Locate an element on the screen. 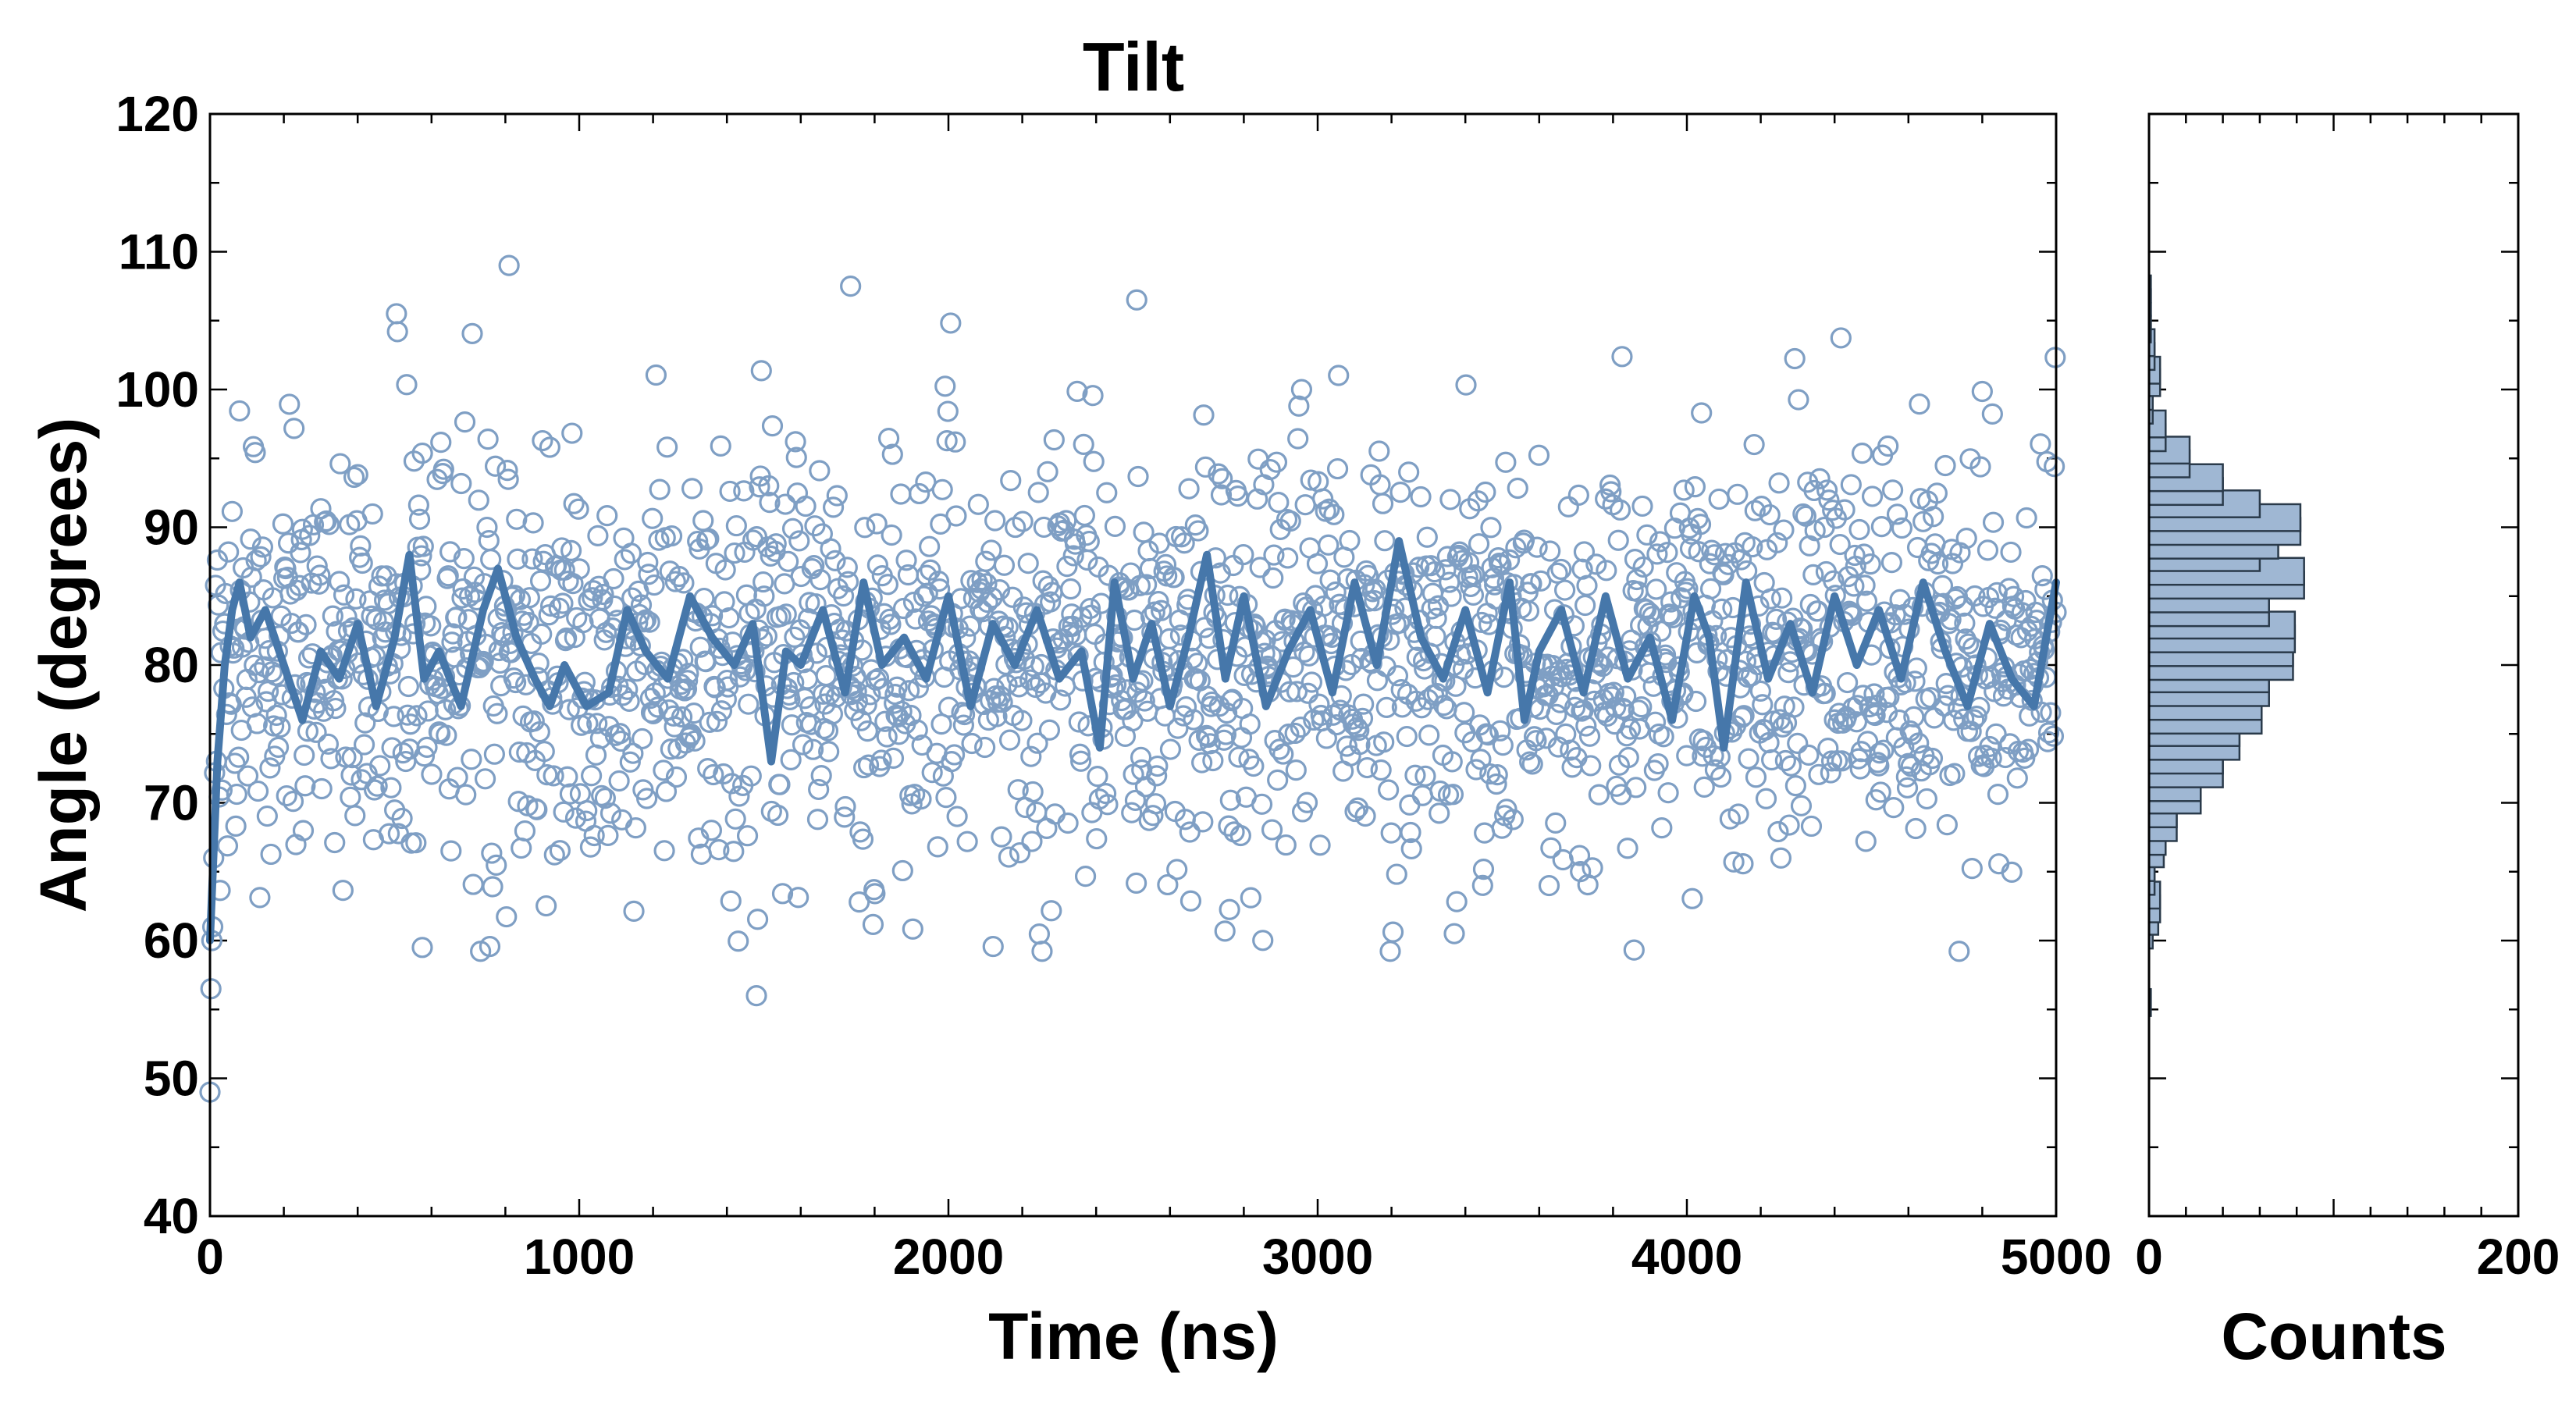 This screenshot has width=2576, height=1405. x-tick-label: 4000 is located at coordinates (1686, 1257).